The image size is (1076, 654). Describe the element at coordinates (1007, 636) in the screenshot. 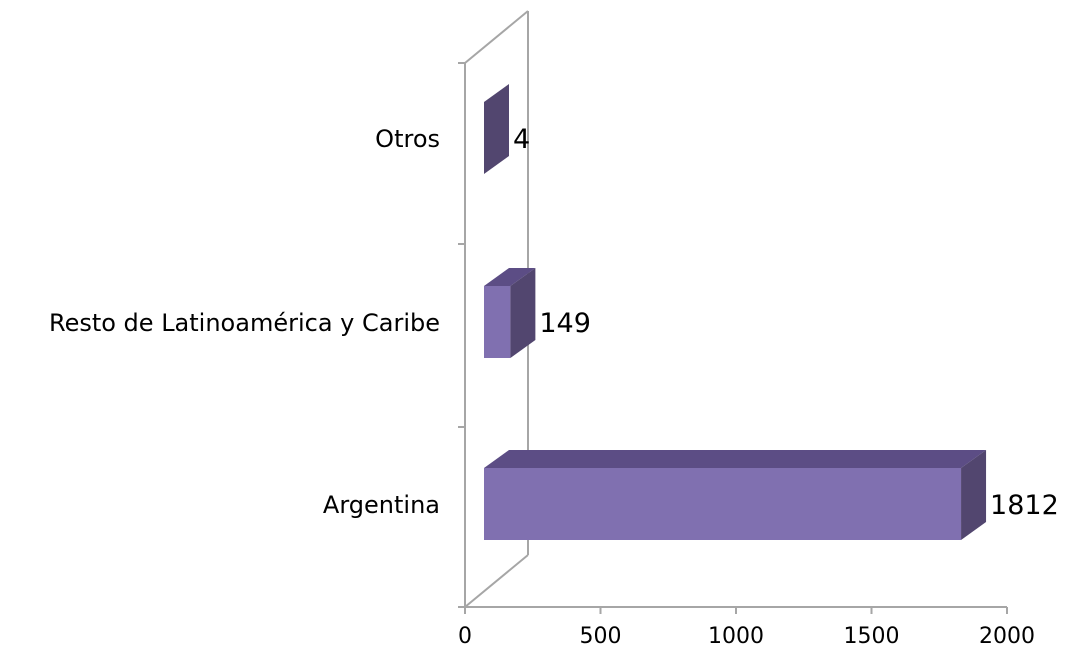

I see `x-tick-label: 2000` at that location.